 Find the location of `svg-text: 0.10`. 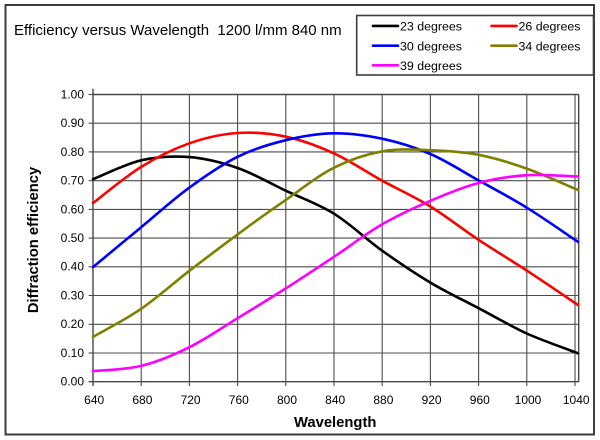

svg-text: 0.10 is located at coordinates (73, 353).